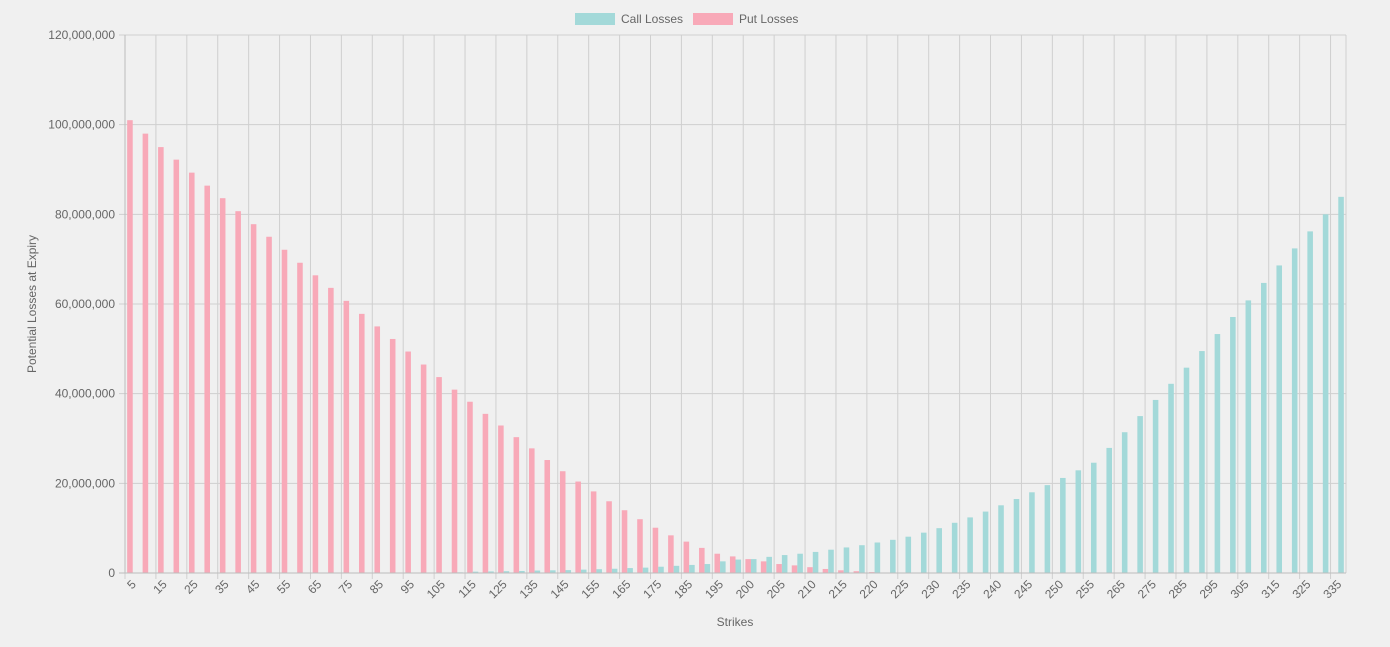  Describe the element at coordinates (768, 19) in the screenshot. I see `legend-label-put: Put Losses` at that location.